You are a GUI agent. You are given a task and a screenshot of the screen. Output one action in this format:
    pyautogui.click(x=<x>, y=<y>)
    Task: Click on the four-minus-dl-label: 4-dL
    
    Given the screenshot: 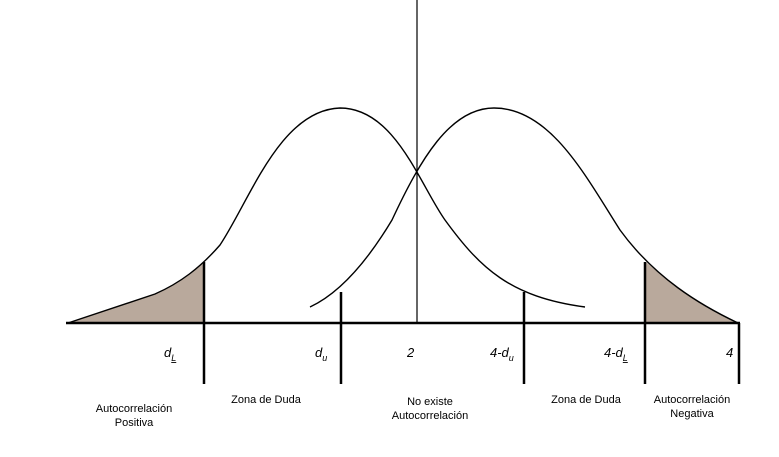 What is the action you would take?
    pyautogui.click(x=616, y=354)
    